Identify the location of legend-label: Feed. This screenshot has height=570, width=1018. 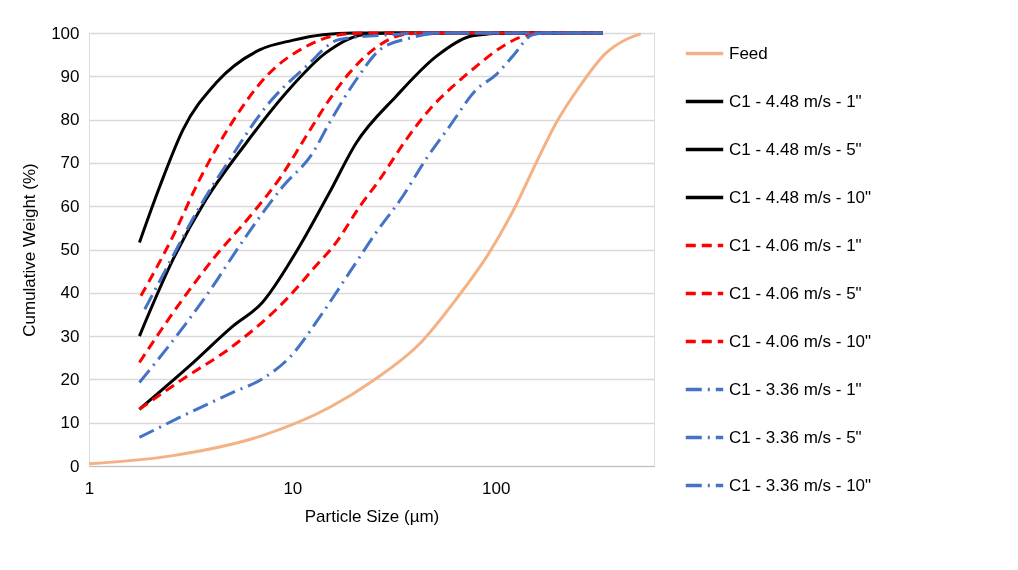
(748, 53).